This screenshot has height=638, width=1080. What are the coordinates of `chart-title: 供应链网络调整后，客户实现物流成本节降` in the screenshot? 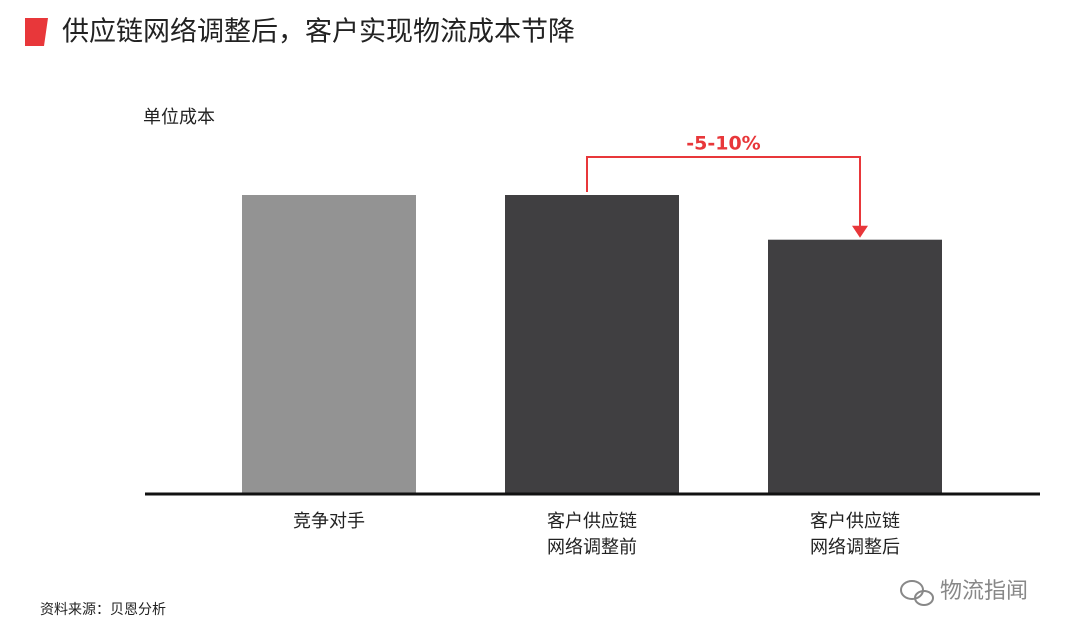 It's located at (318, 32).